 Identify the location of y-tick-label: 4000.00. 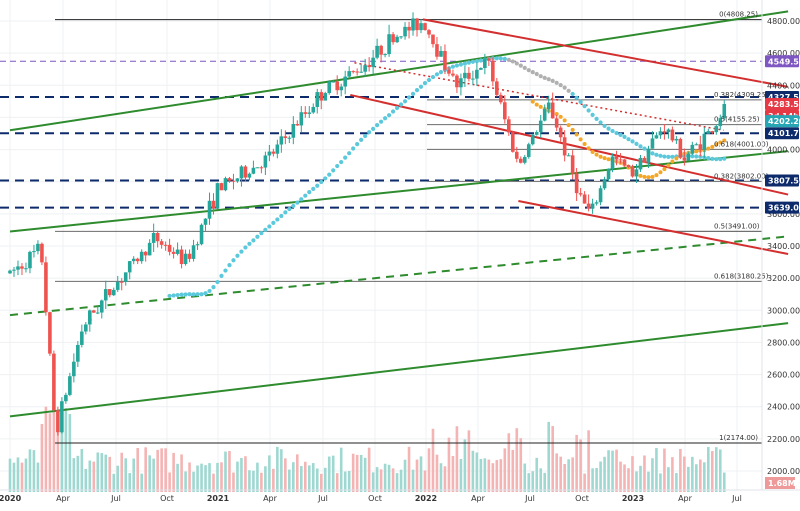
(783, 150).